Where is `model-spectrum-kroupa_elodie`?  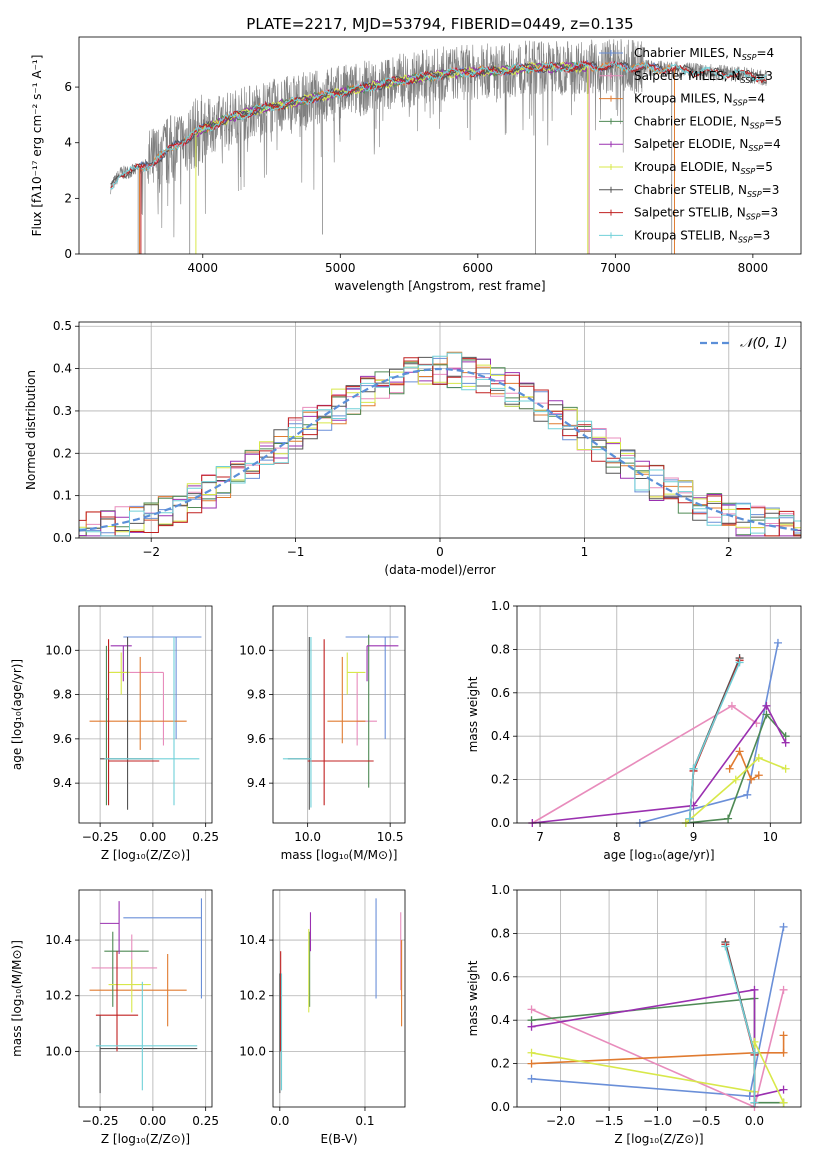
model-spectrum-kroupa_elodie is located at coordinates (391, 98).